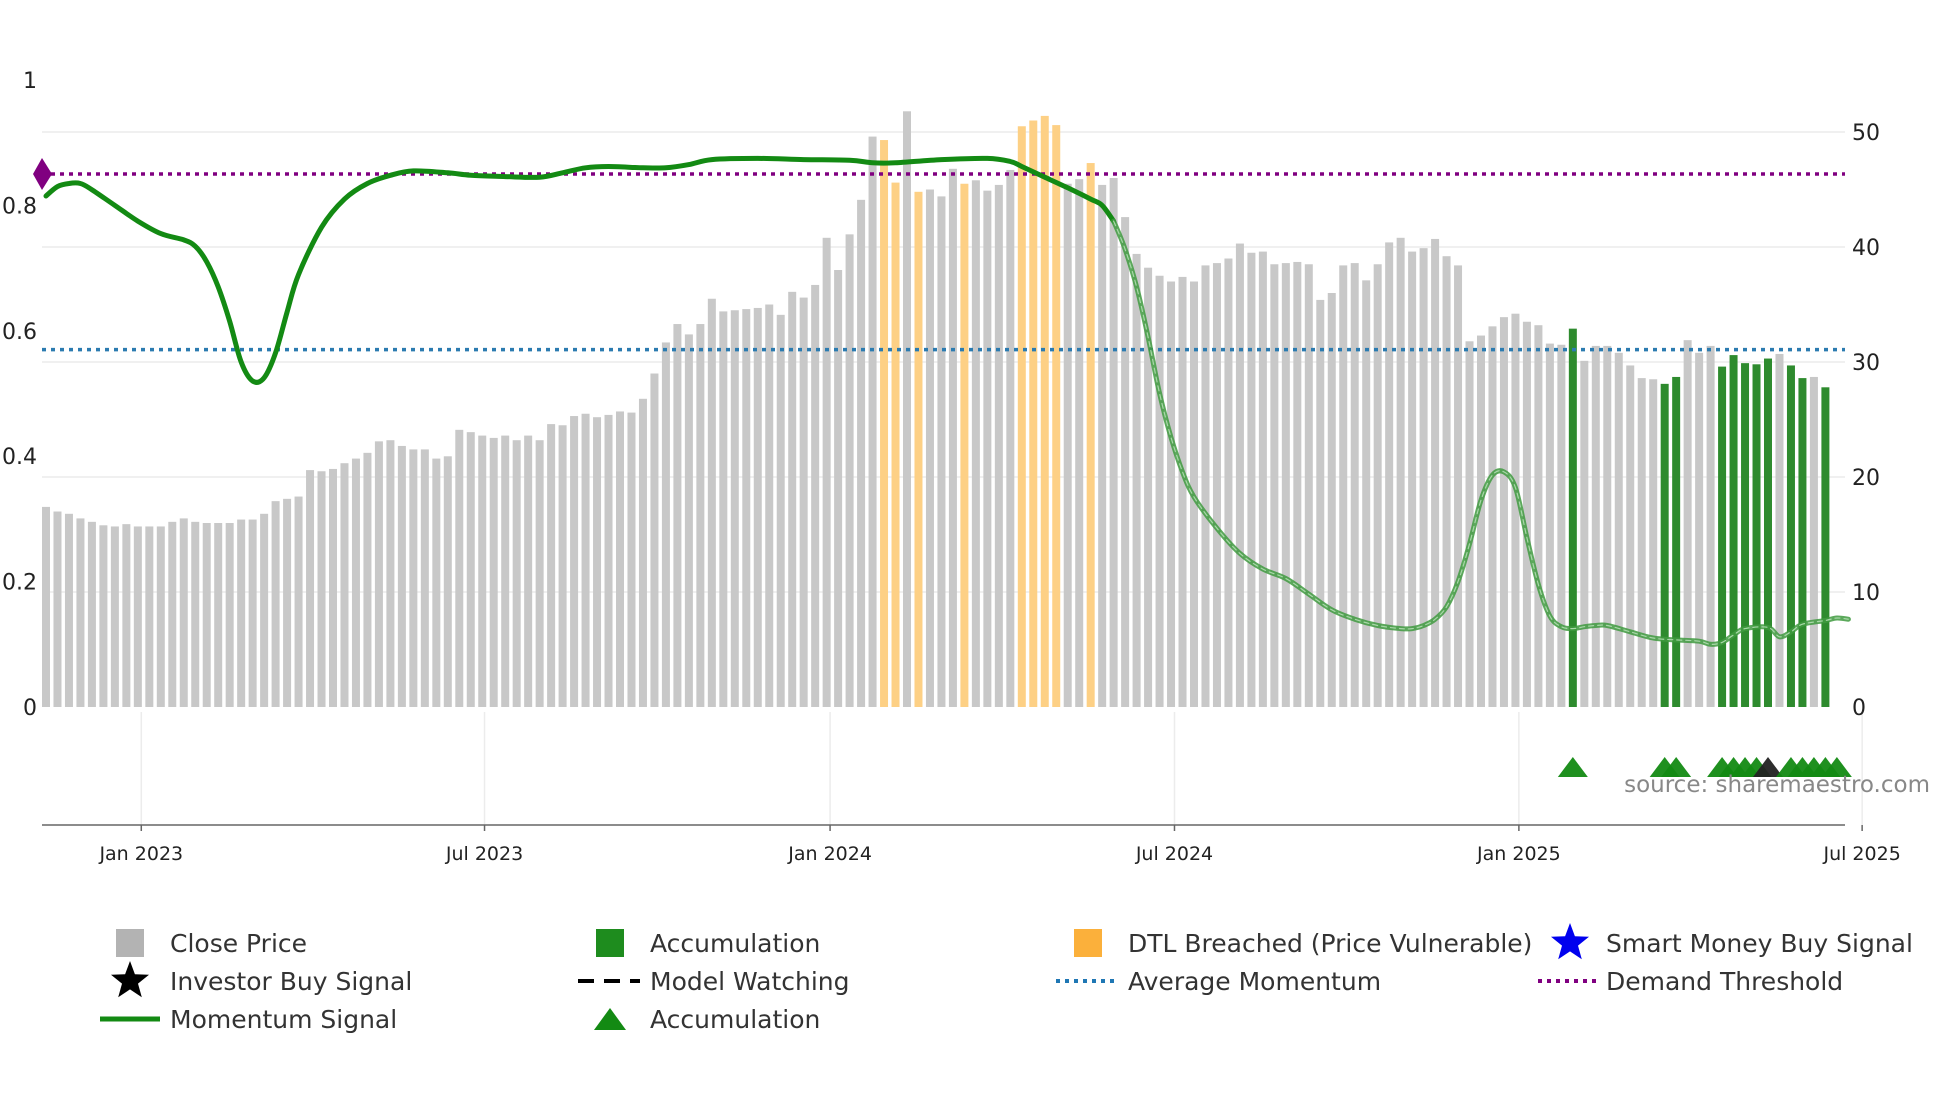 The height and width of the screenshot is (1102, 1960). Describe the element at coordinates (1570, 941) in the screenshot. I see `legend-star-icon` at that location.